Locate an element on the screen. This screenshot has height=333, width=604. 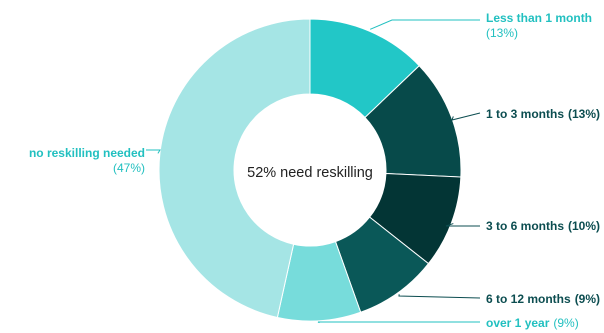
label-1-to-3-months: 1 to 3 months (13%) is located at coordinates (543, 114).